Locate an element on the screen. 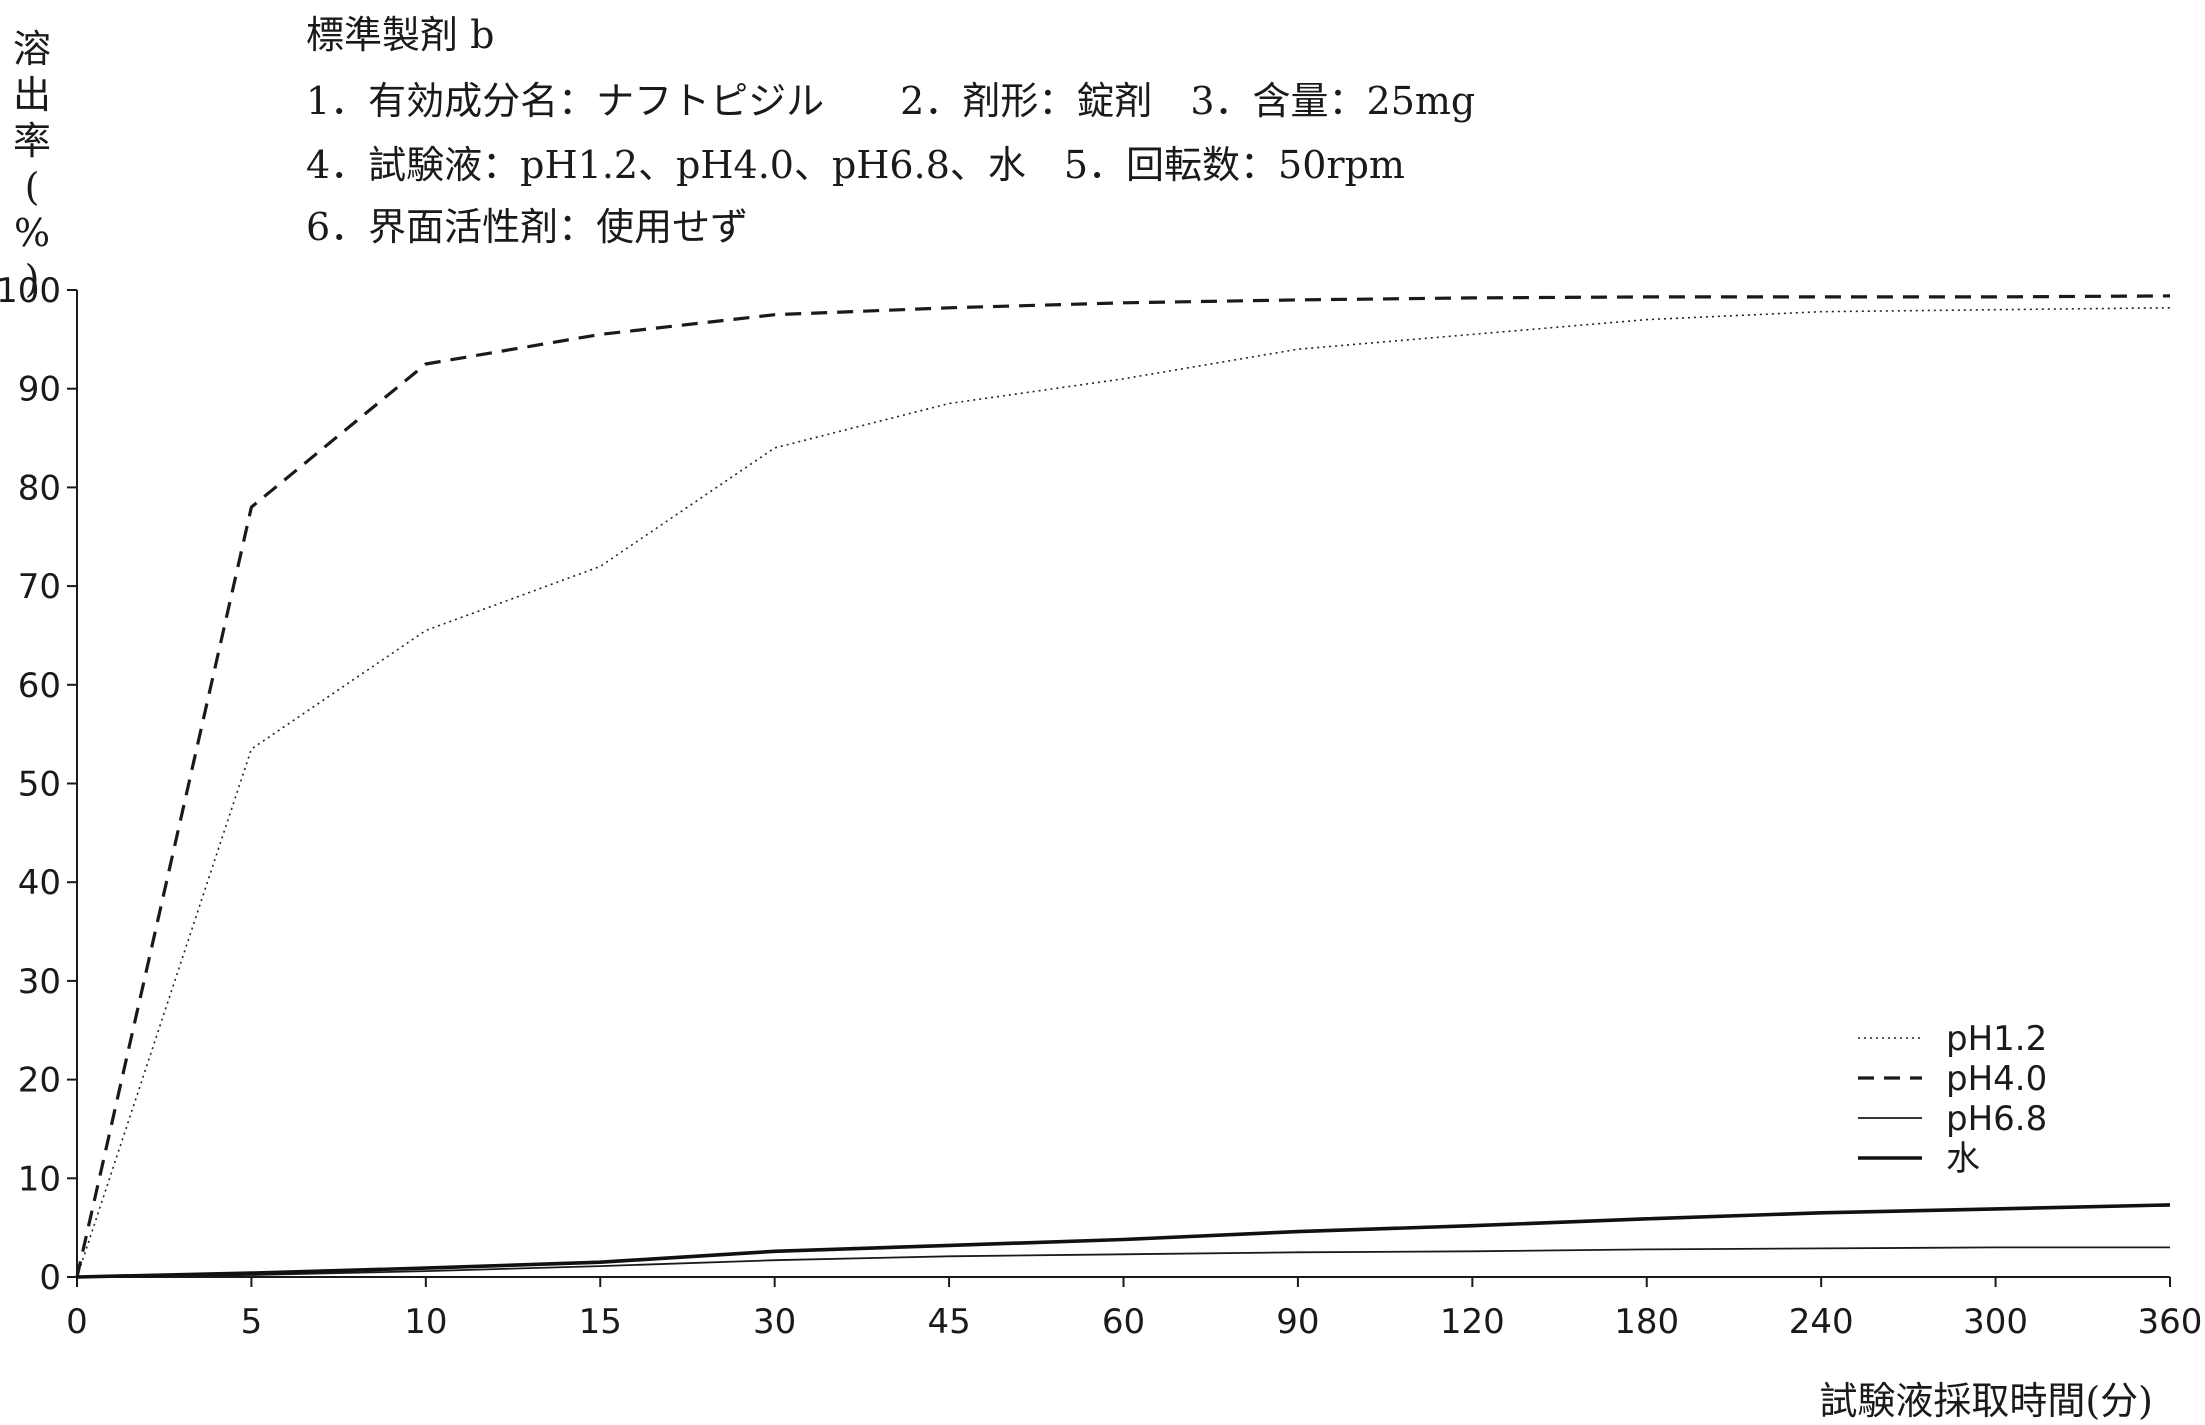 Image resolution: width=2205 pixels, height=1425 pixels. legend-label: 水 is located at coordinates (1963, 1159).